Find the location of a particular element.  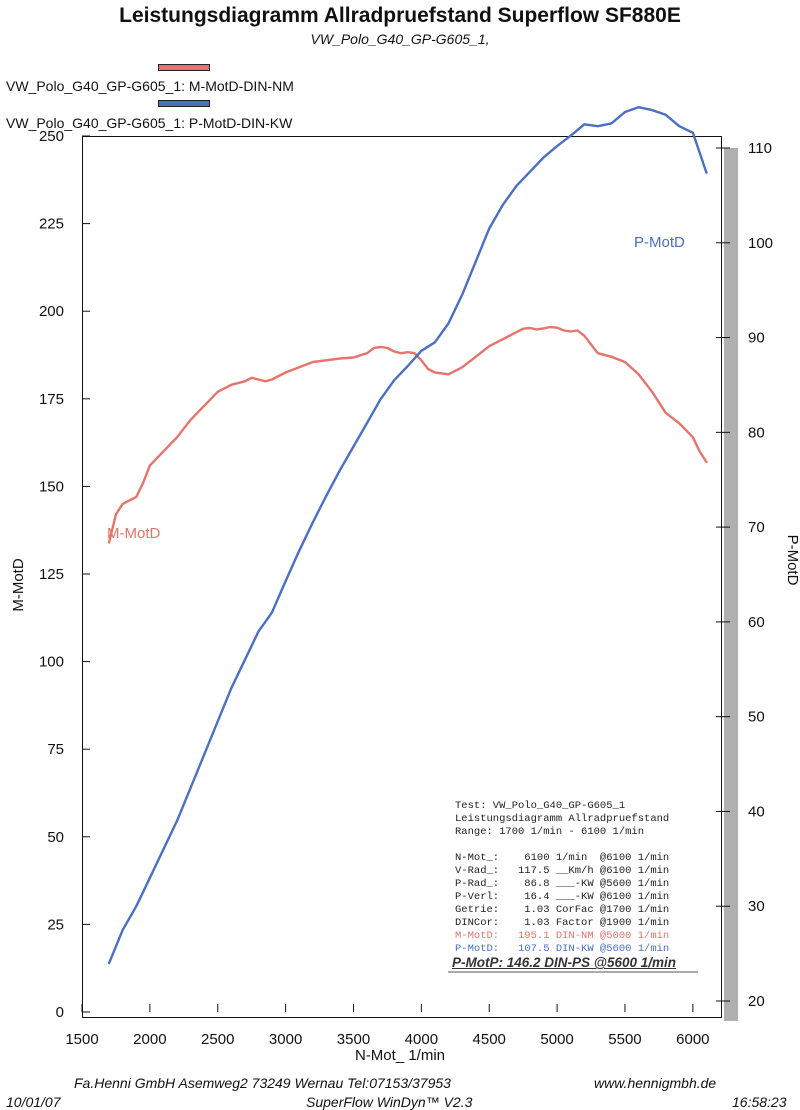

info-row-power: P-MotD: 107.5 DIN-KW @5600 1/min is located at coordinates (562, 949).